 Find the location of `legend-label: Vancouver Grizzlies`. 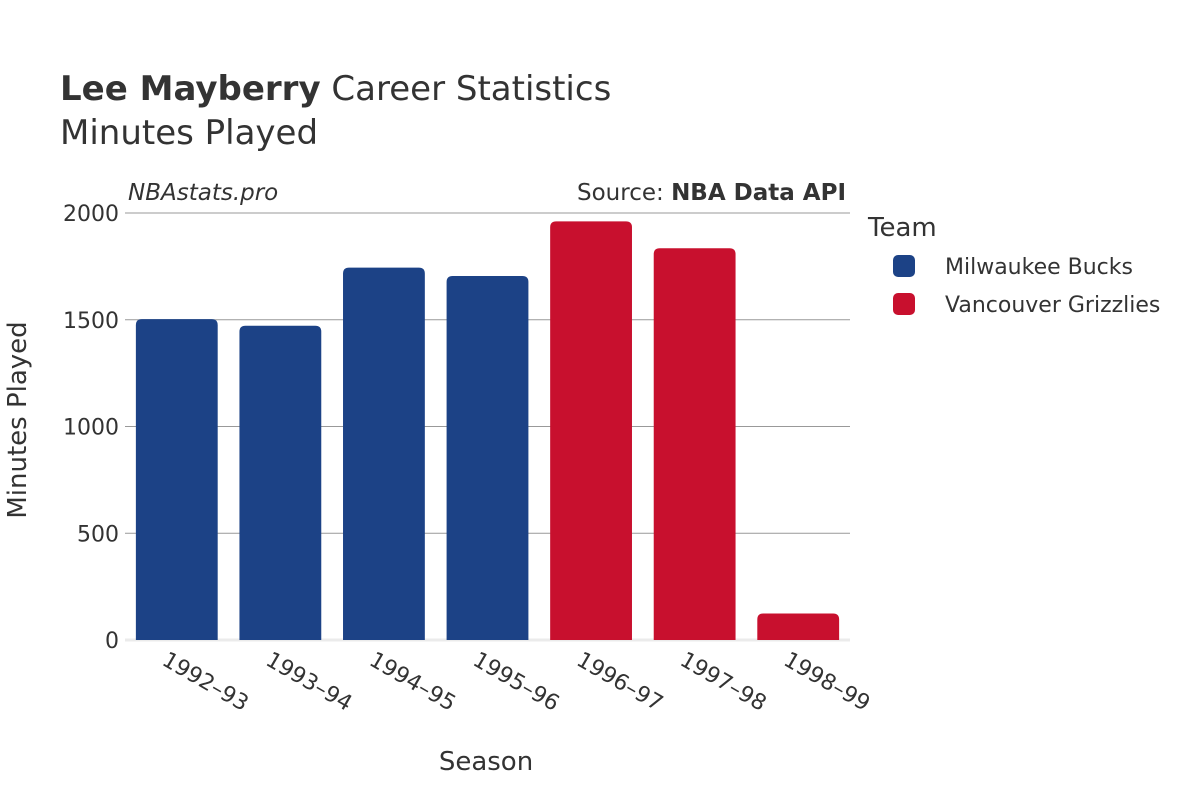

legend-label: Vancouver Grizzlies is located at coordinates (1052, 305).